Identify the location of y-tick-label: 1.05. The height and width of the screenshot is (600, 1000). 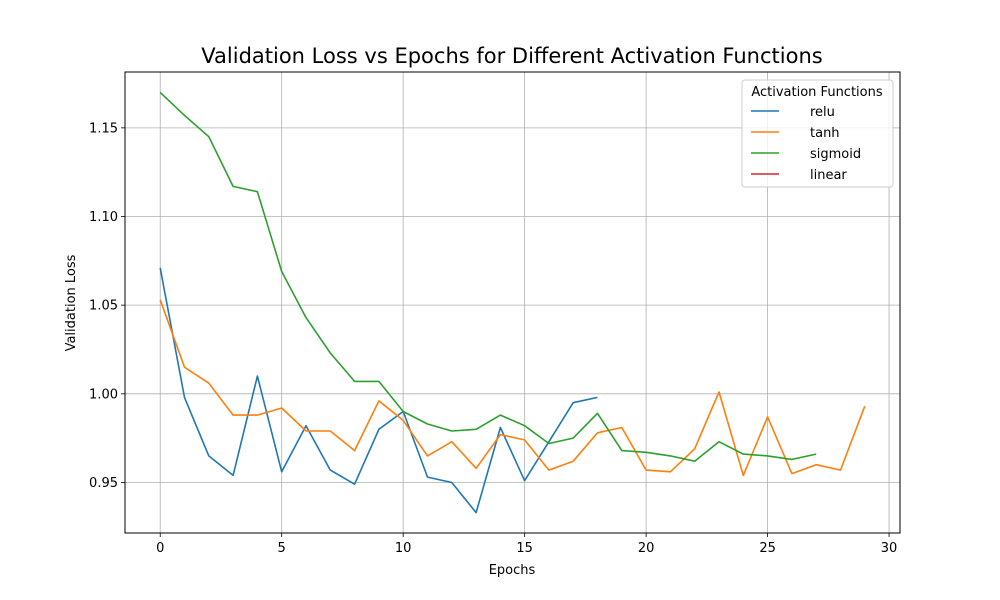
(103, 306).